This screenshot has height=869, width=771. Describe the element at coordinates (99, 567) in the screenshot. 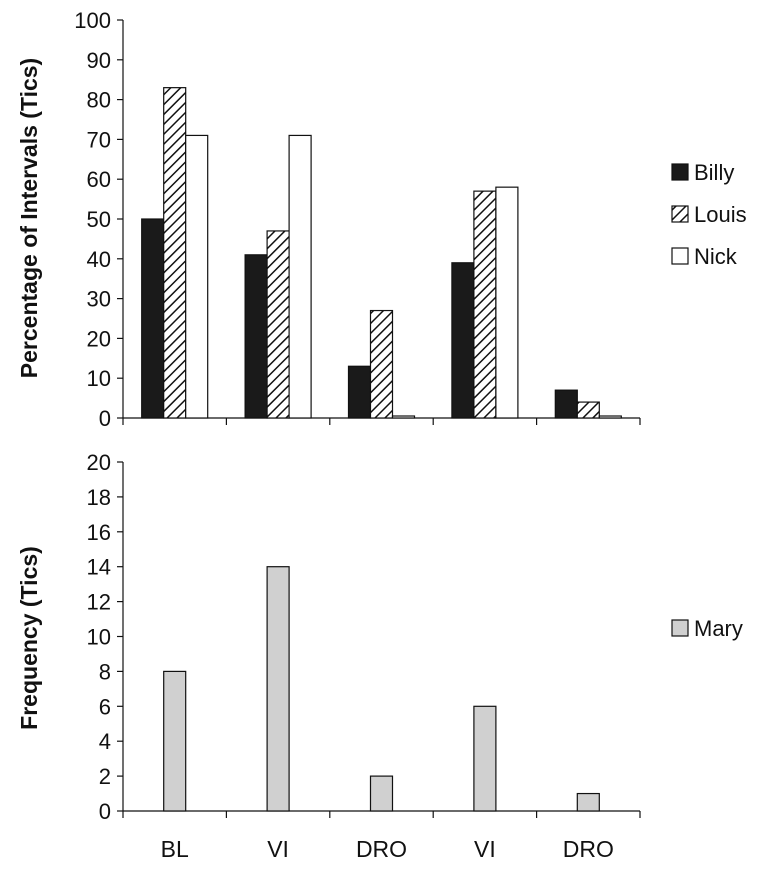

I see `y-tick-label: 14` at that location.